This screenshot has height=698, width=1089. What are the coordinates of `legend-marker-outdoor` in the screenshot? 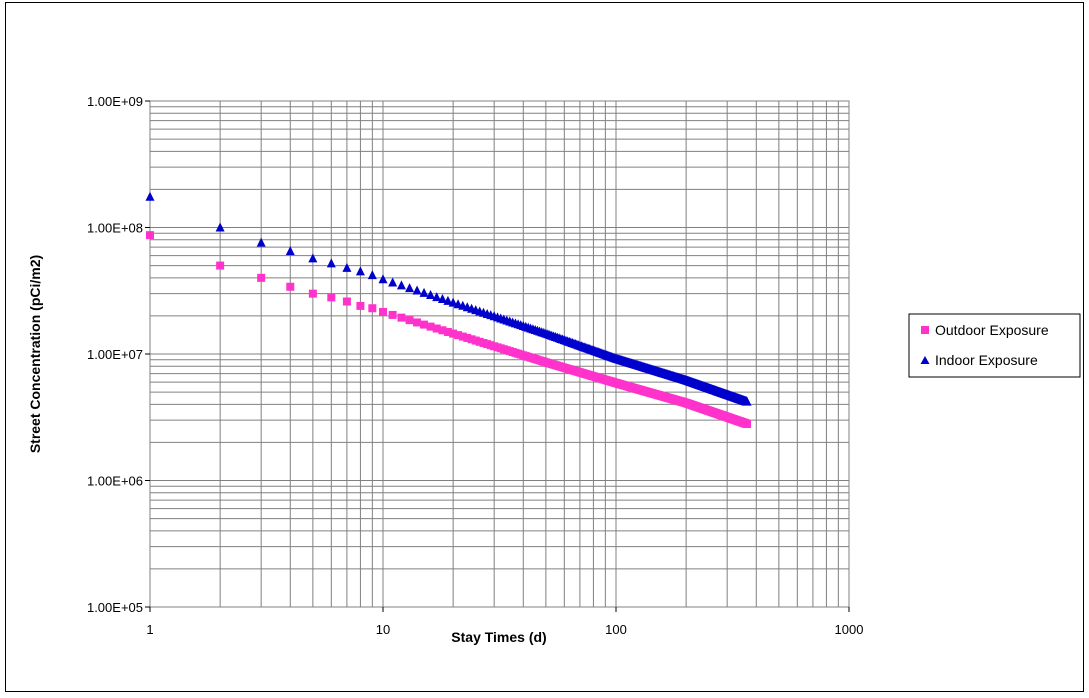 It's located at (925, 330).